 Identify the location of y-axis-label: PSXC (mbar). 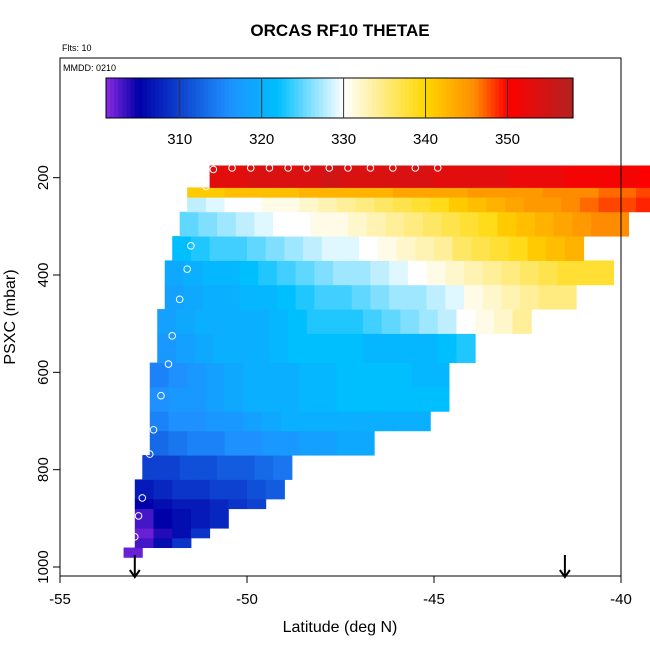
(10, 316).